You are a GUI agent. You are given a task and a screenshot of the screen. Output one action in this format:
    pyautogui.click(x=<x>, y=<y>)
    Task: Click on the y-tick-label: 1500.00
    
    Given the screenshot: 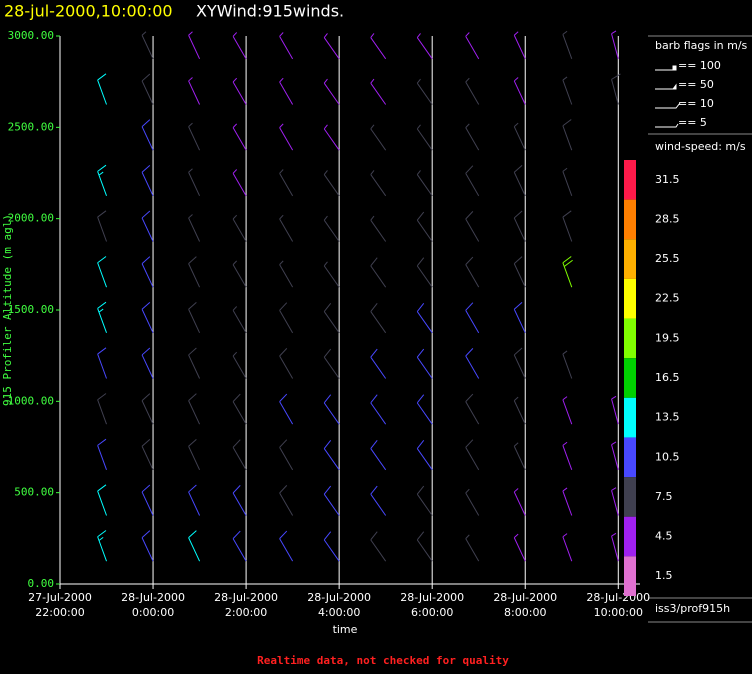 What is the action you would take?
    pyautogui.click(x=31, y=309)
    